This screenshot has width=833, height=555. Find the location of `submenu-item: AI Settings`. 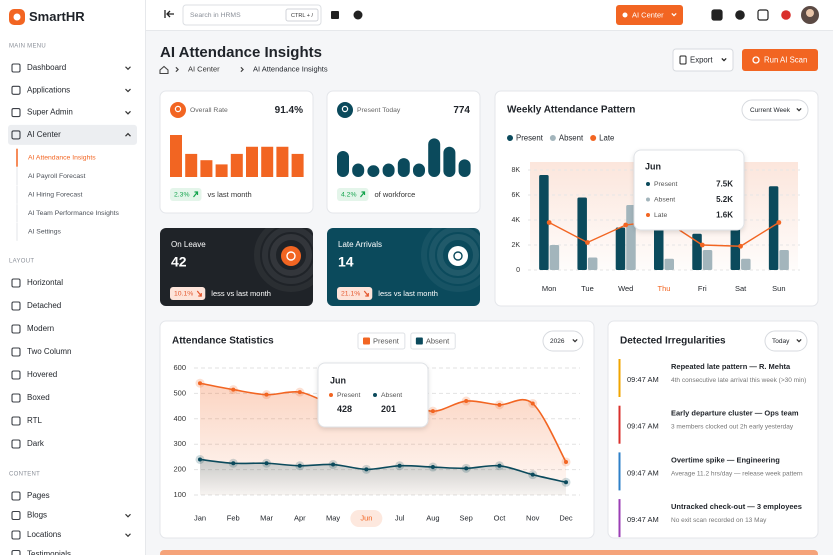

submenu-item: AI Settings is located at coordinates (44, 231).